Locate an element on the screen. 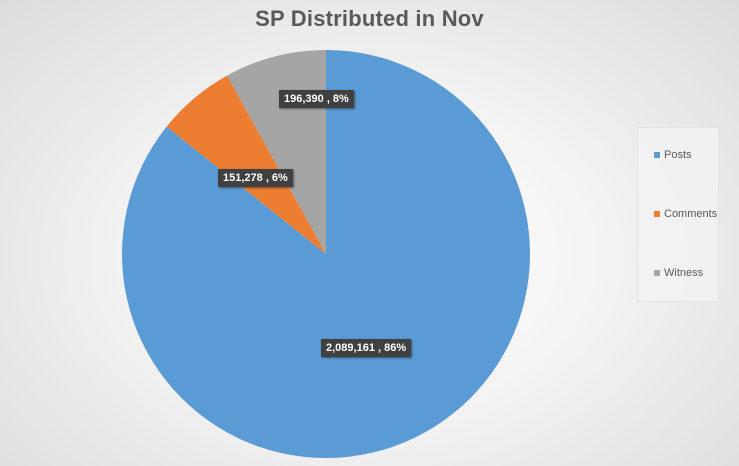  data-label-comments: 151,278 , 6% is located at coordinates (255, 178).